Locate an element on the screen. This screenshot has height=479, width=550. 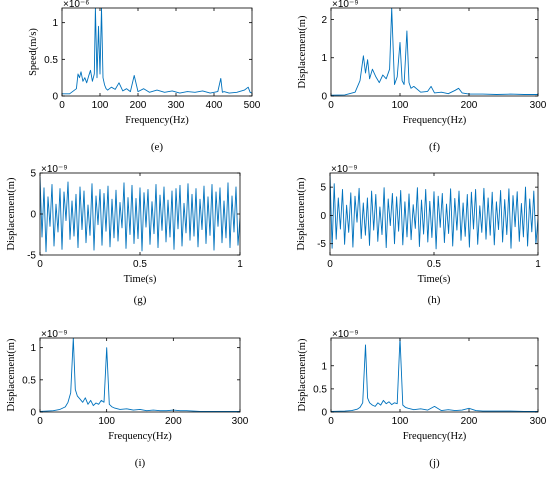
axes-box-f is located at coordinates (434, 52).